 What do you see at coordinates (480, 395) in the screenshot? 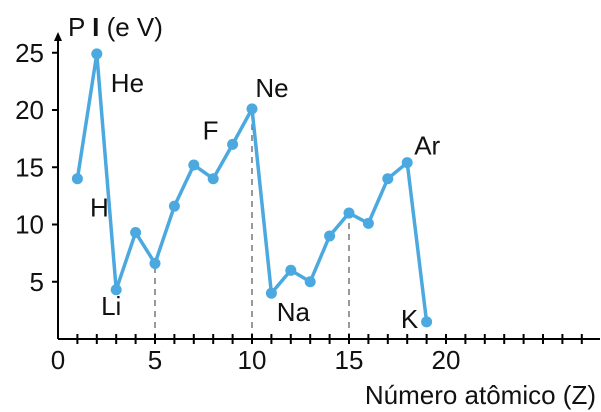
I see `x-axis-title: Número atômico (Z)` at bounding box center [480, 395].